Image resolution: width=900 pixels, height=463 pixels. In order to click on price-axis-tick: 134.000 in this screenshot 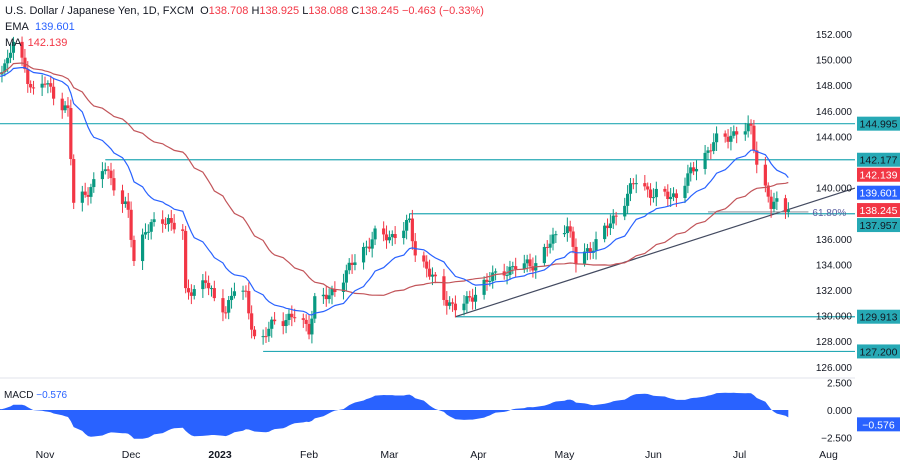, I will do `click(834, 265)`.